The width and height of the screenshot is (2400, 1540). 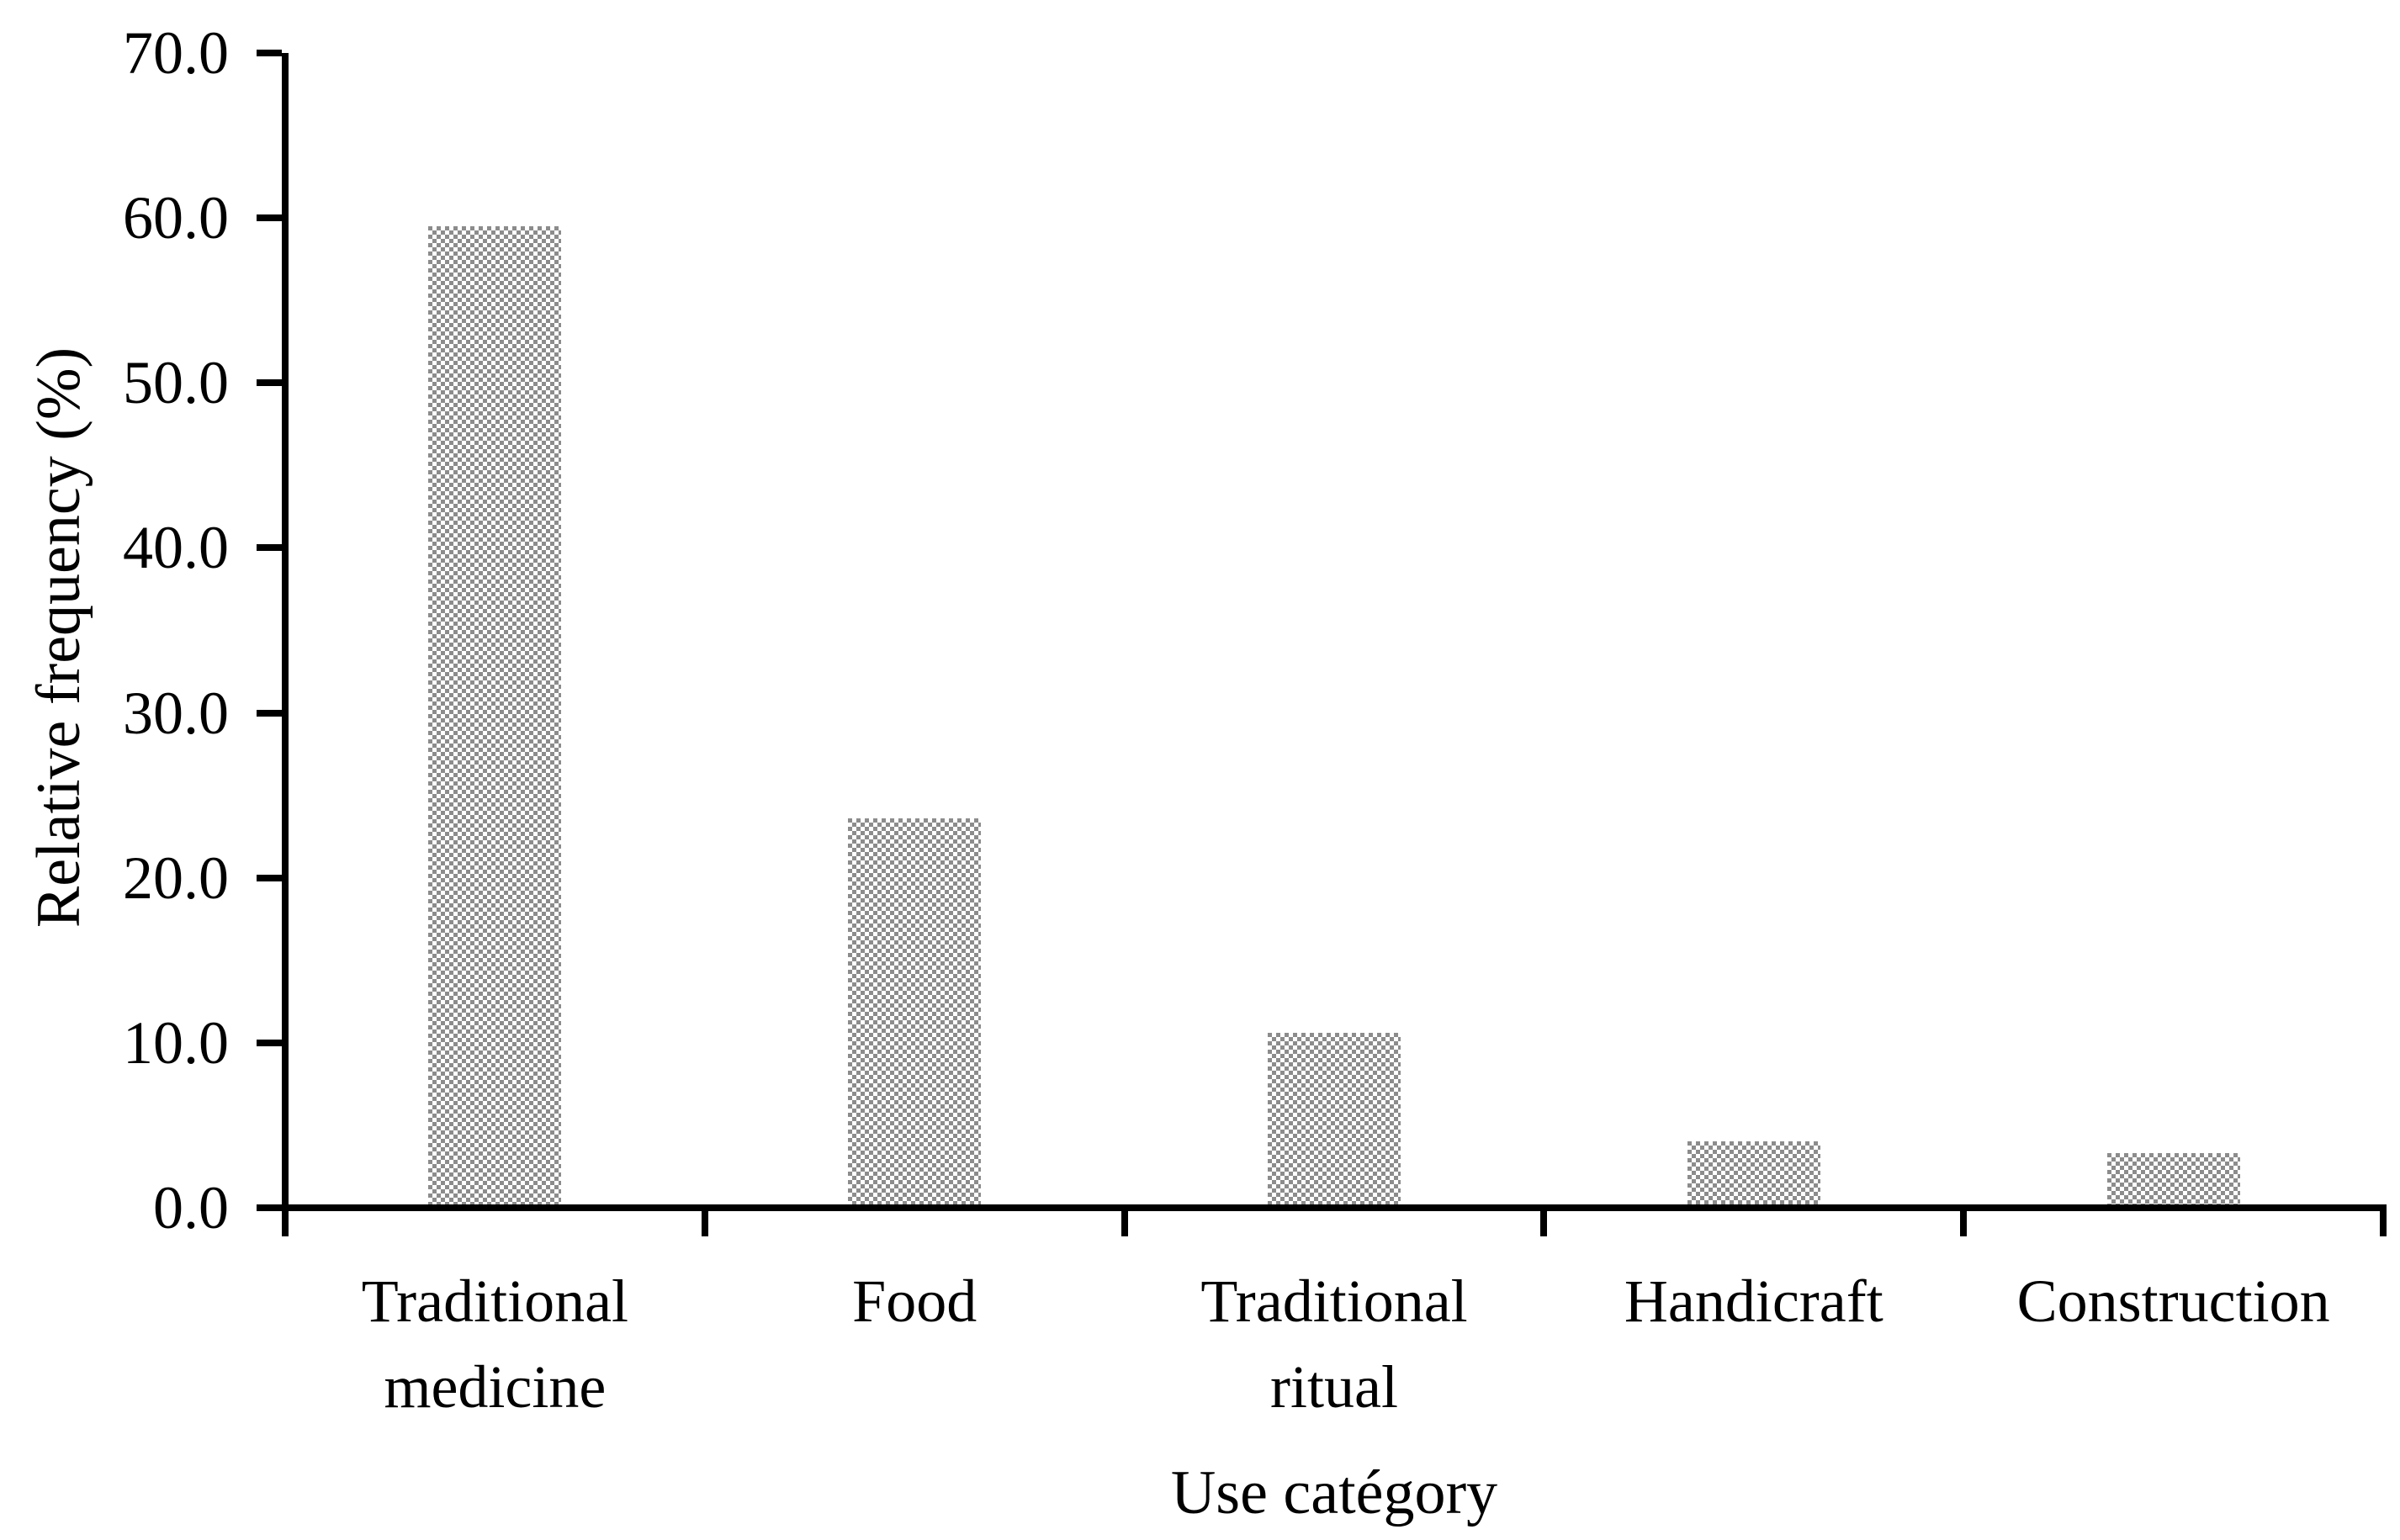 What do you see at coordinates (176, 383) in the screenshot?
I see `y-tick-label: 50.0` at bounding box center [176, 383].